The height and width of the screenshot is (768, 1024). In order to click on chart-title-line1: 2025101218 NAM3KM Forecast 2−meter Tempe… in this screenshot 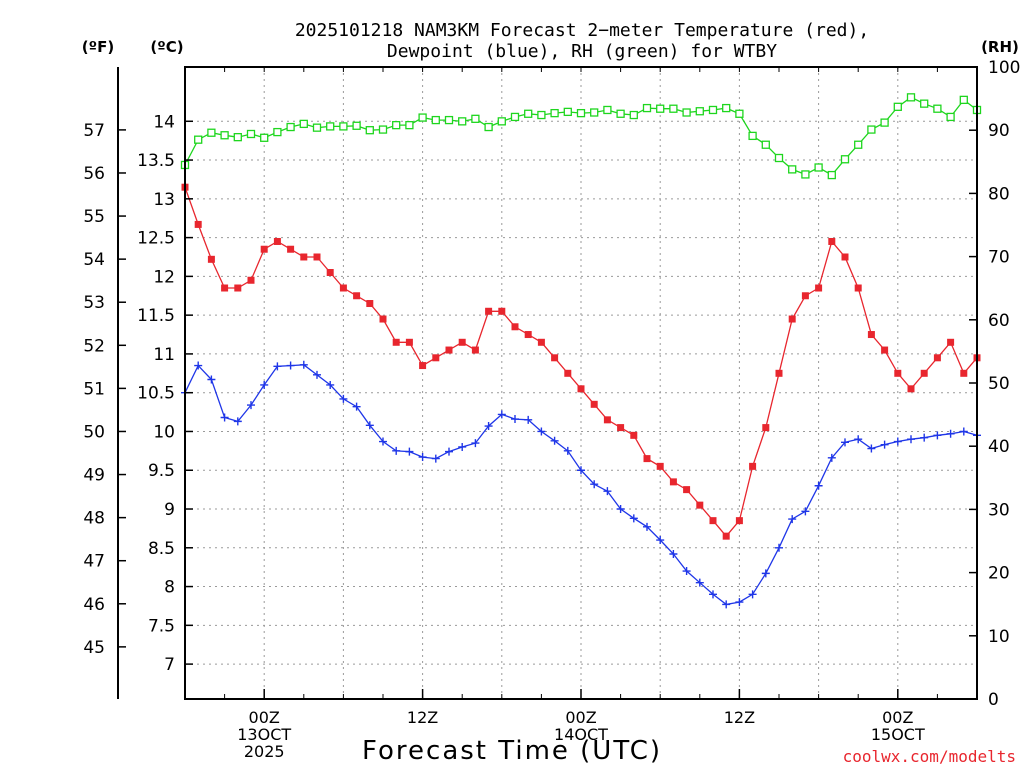, I will do `click(582, 30)`.